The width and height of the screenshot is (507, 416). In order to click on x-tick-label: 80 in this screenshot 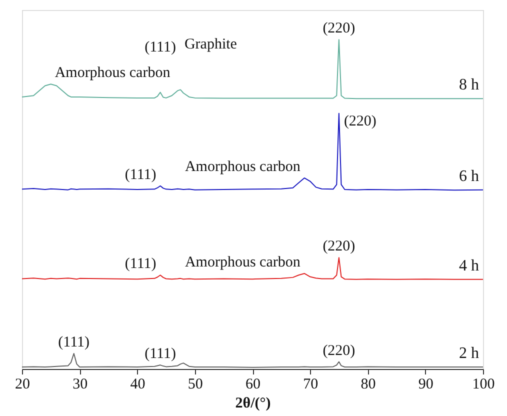, I will do `click(368, 384)`.